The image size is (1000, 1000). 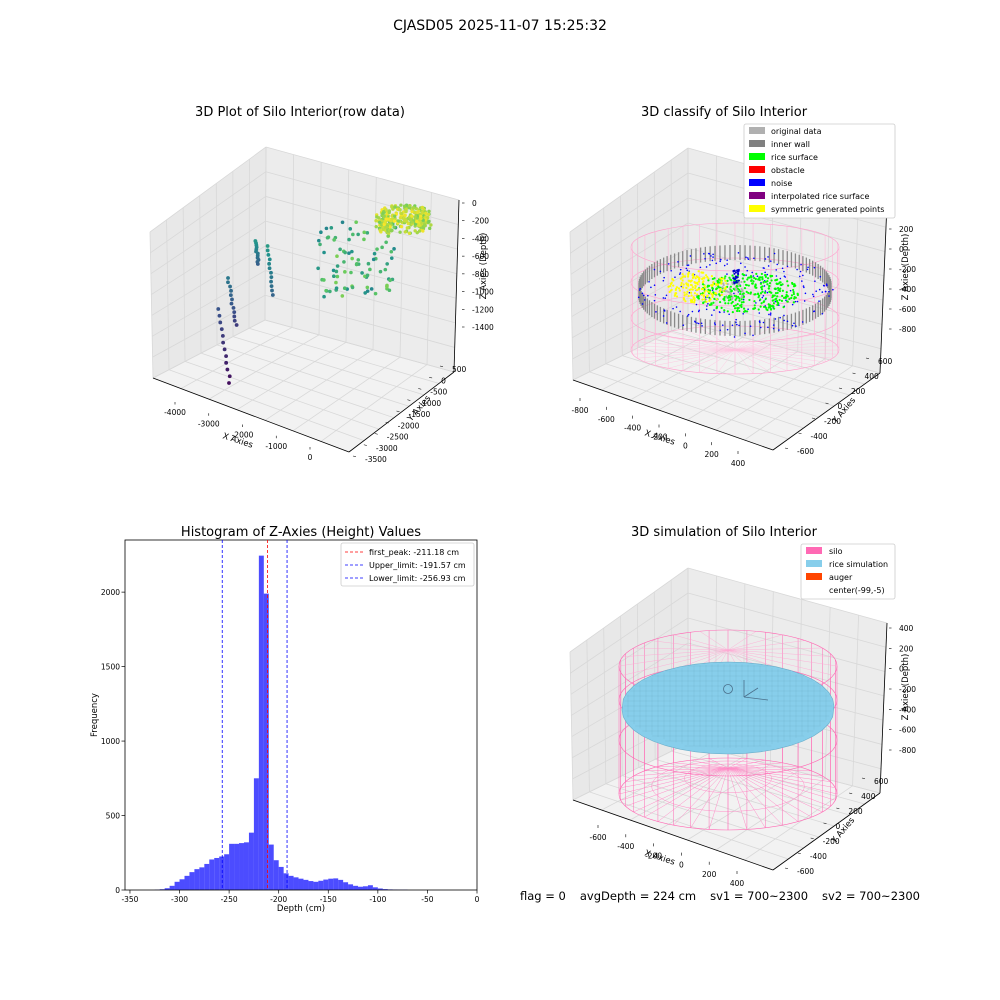 I want to click on x-tick-label: -4000, so click(x=175, y=412).